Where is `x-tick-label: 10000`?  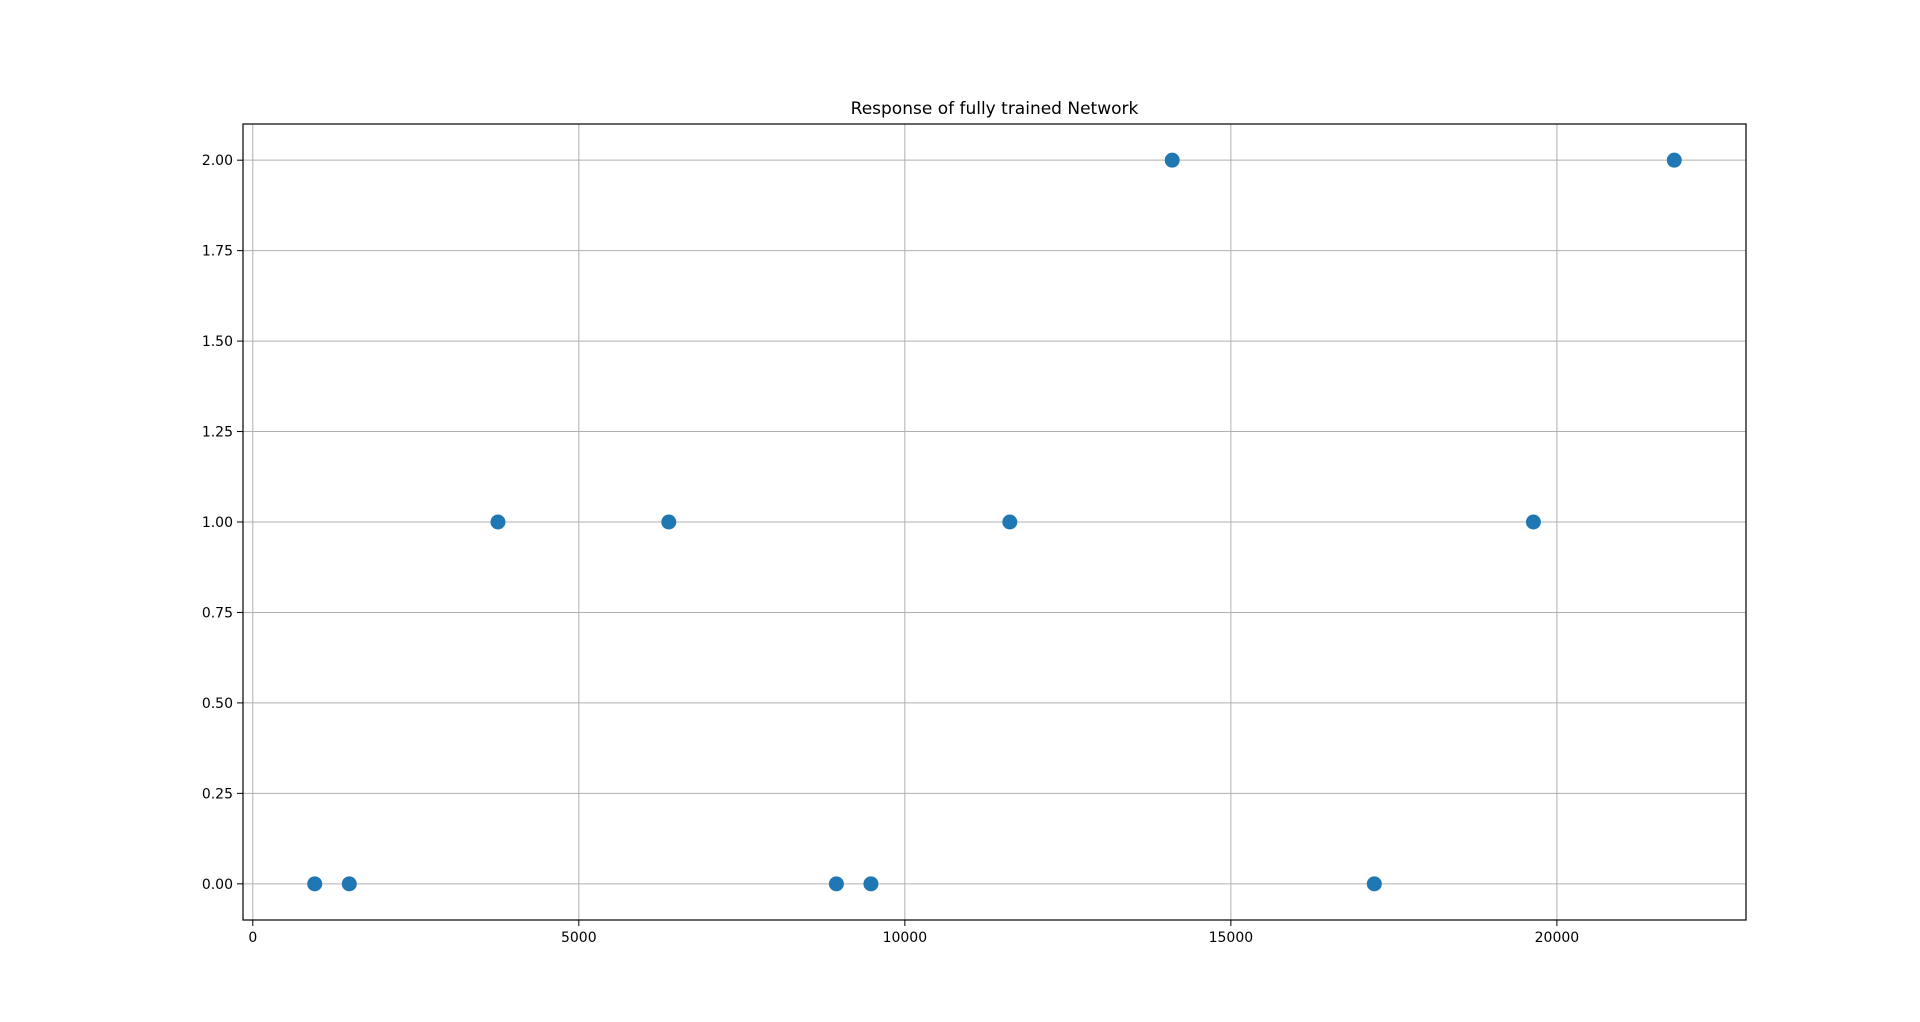
x-tick-label: 10000 is located at coordinates (905, 938).